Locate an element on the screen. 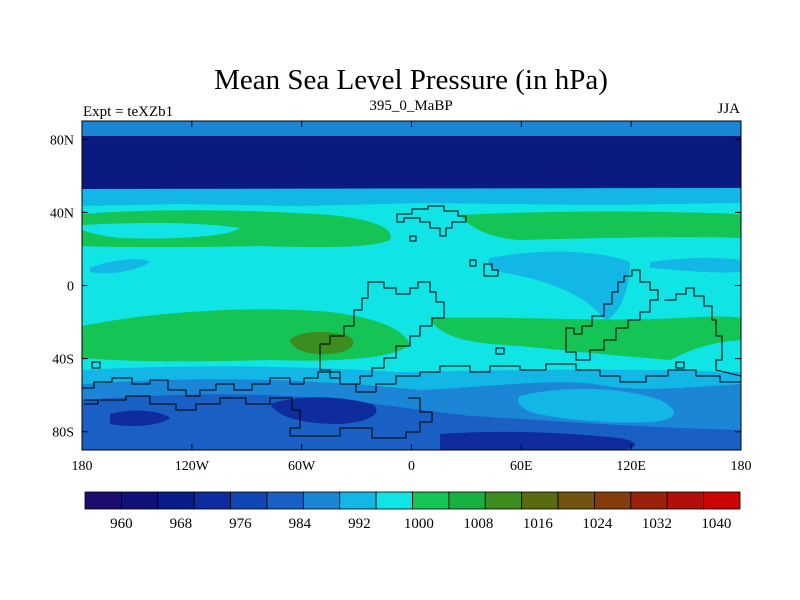 This screenshot has width=800, height=600. lat-tick-label: 40S is located at coordinates (63, 360).